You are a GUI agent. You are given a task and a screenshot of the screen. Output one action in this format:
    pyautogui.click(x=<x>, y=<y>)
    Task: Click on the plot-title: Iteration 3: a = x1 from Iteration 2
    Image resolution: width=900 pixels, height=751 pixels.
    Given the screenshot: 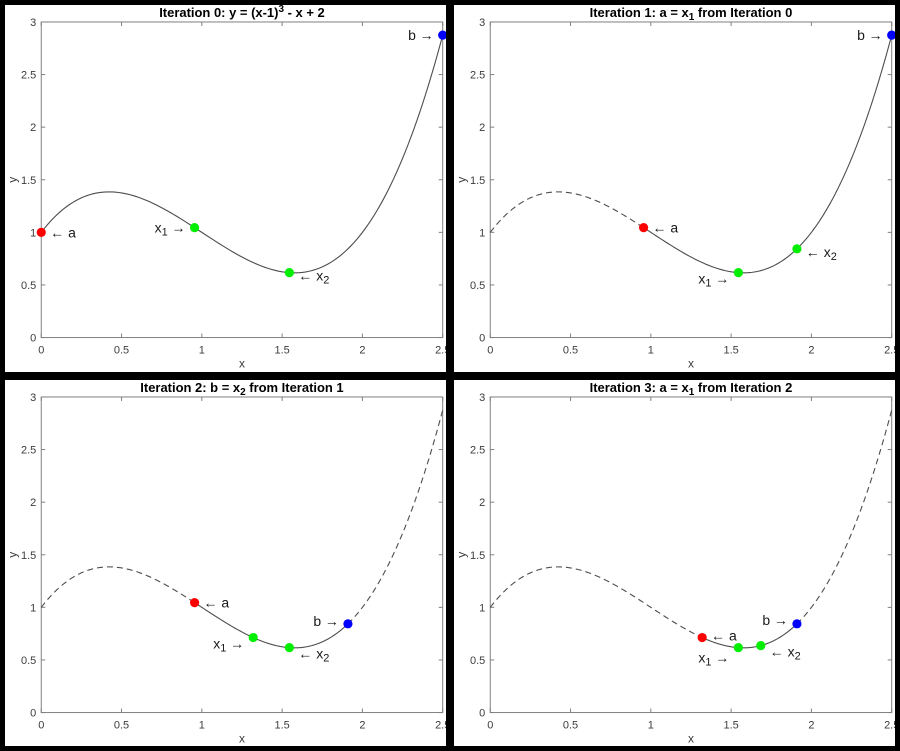 What is the action you would take?
    pyautogui.click(x=691, y=389)
    